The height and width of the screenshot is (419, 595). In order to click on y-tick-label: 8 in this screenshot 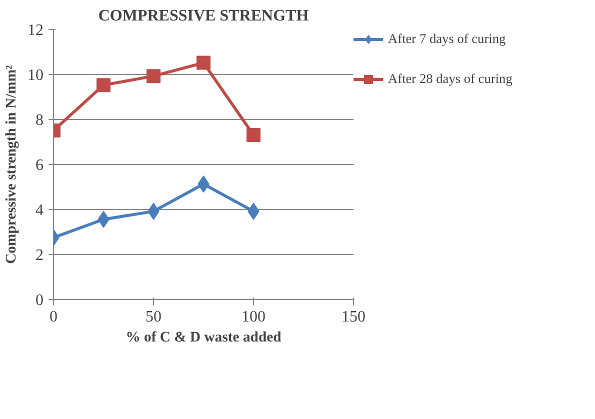, I will do `click(40, 120)`.